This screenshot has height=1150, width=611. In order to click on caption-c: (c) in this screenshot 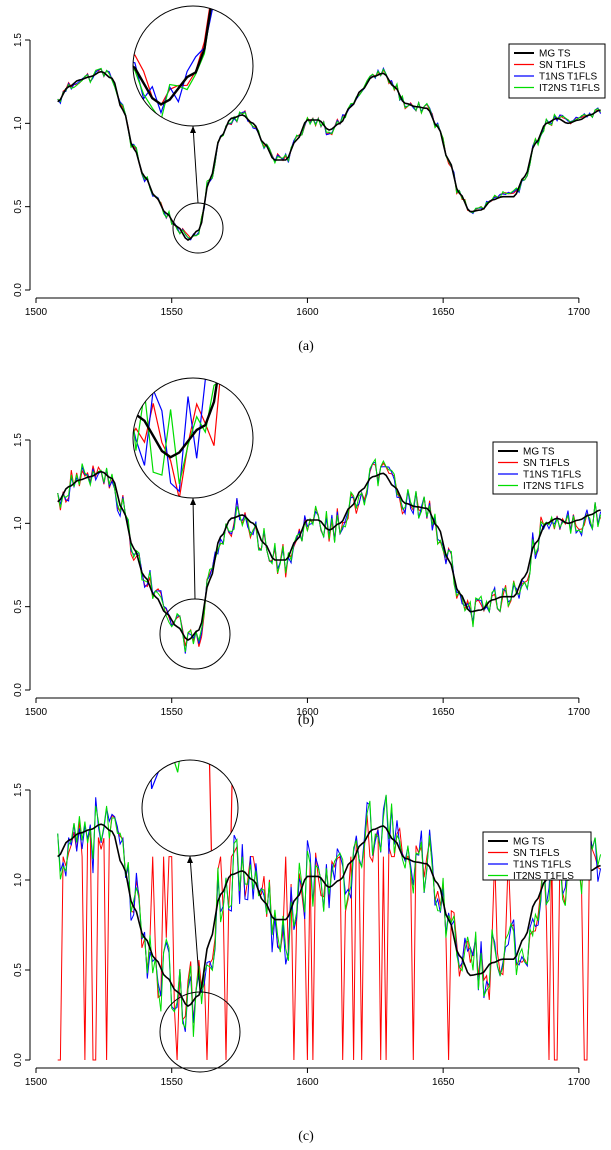, I will do `click(306, 1136)`.